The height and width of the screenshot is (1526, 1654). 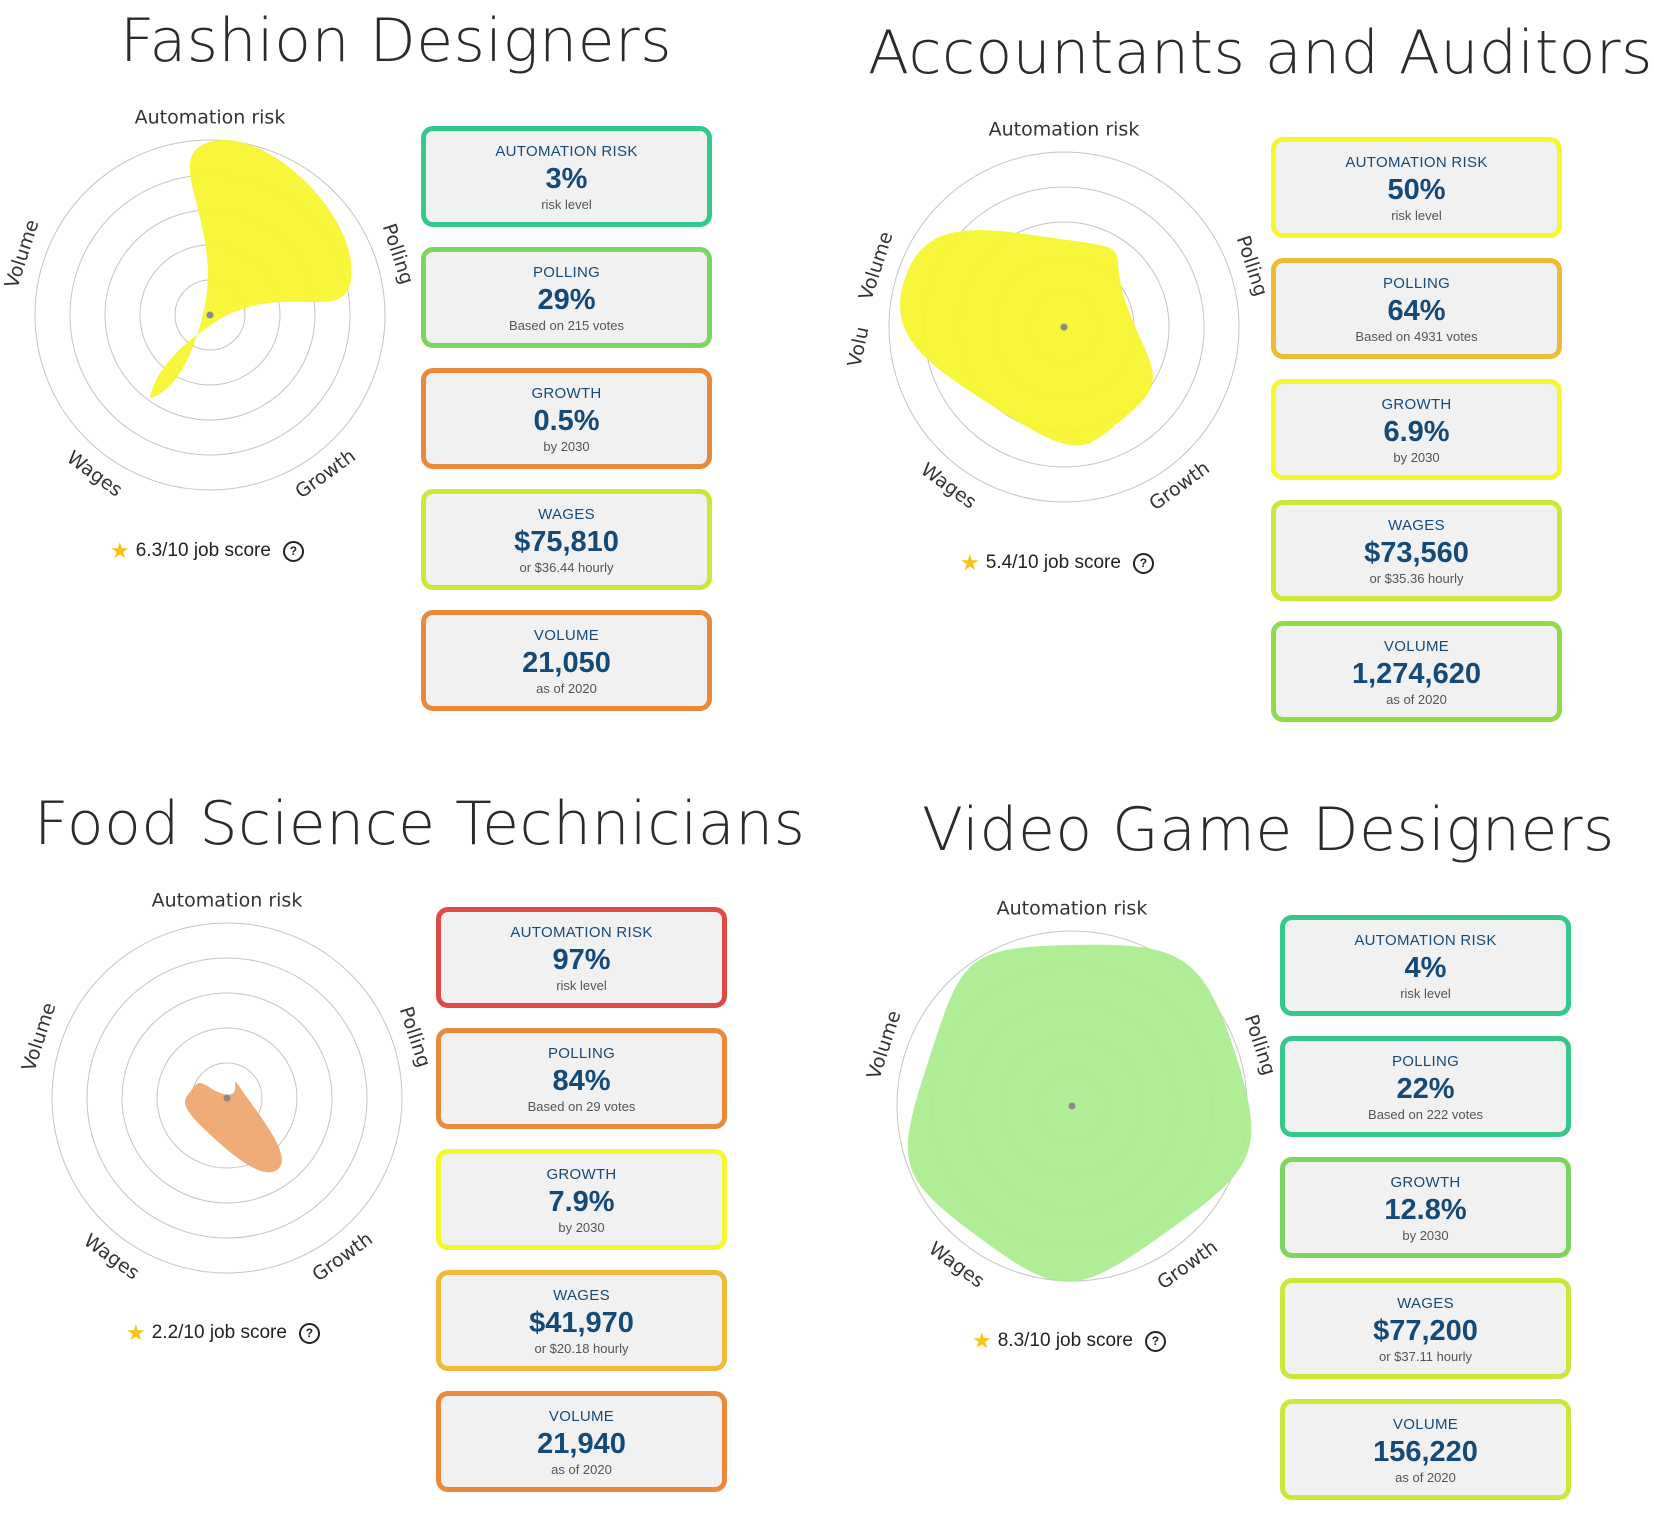 I want to click on job-score: ★ 8.3/10 job score ?, so click(x=1069, y=1341).